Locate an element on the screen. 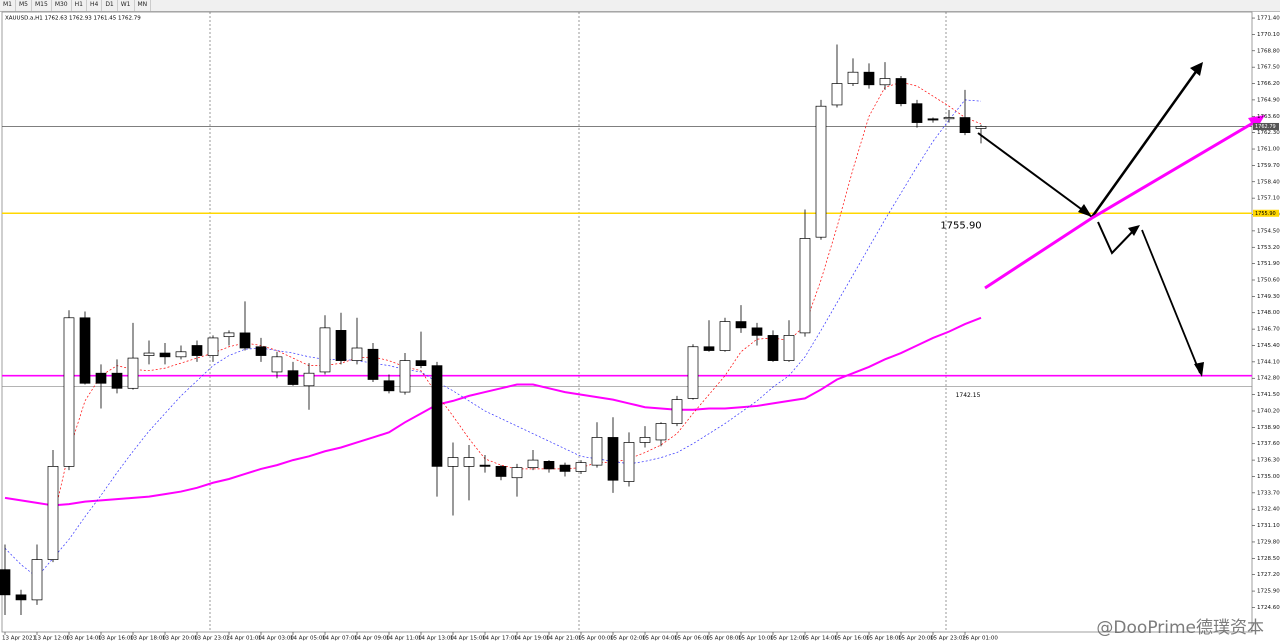 This screenshot has width=1280, height=644. timeframe-button: M15 is located at coordinates (42, 5).